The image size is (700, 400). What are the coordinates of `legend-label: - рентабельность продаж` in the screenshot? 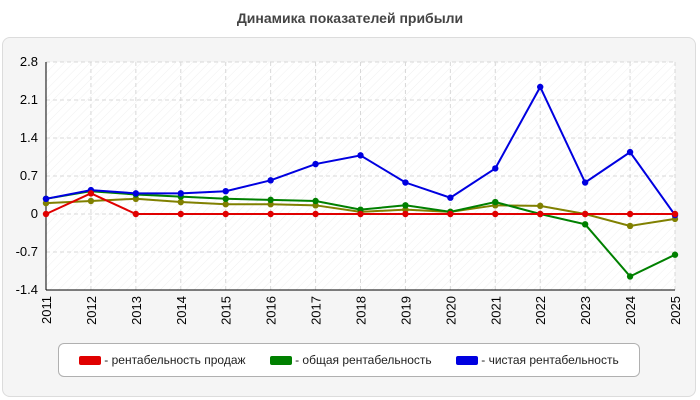 It's located at (175, 360).